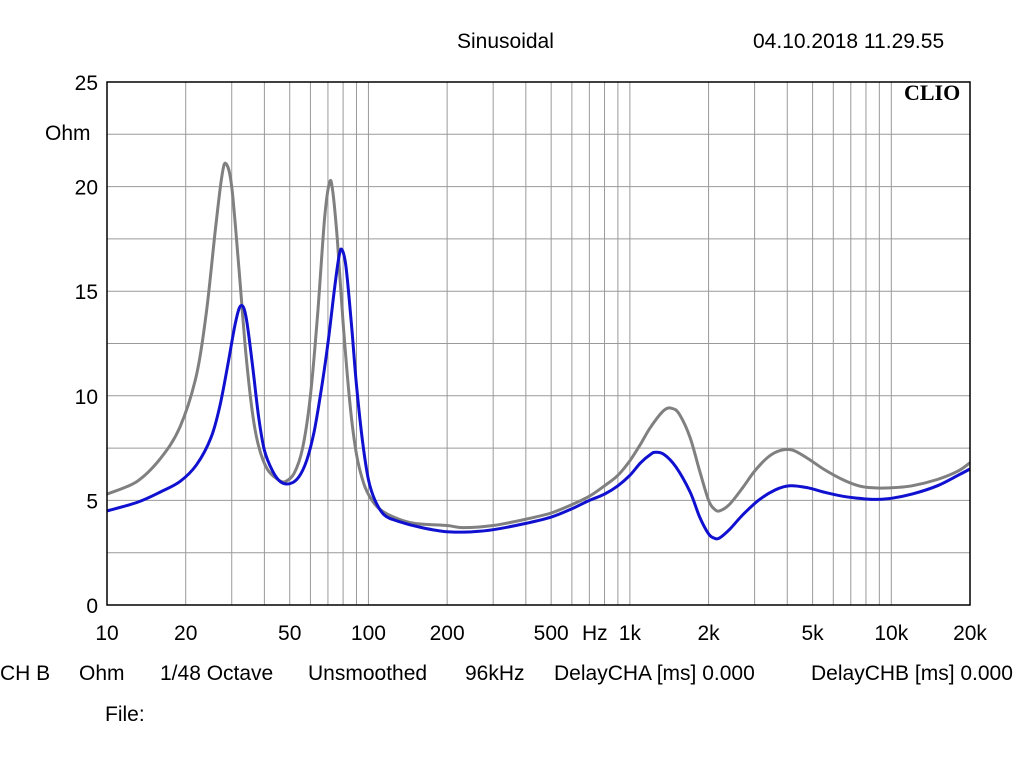 The width and height of the screenshot is (1024, 768). I want to click on x-tick-label: 200, so click(447, 633).